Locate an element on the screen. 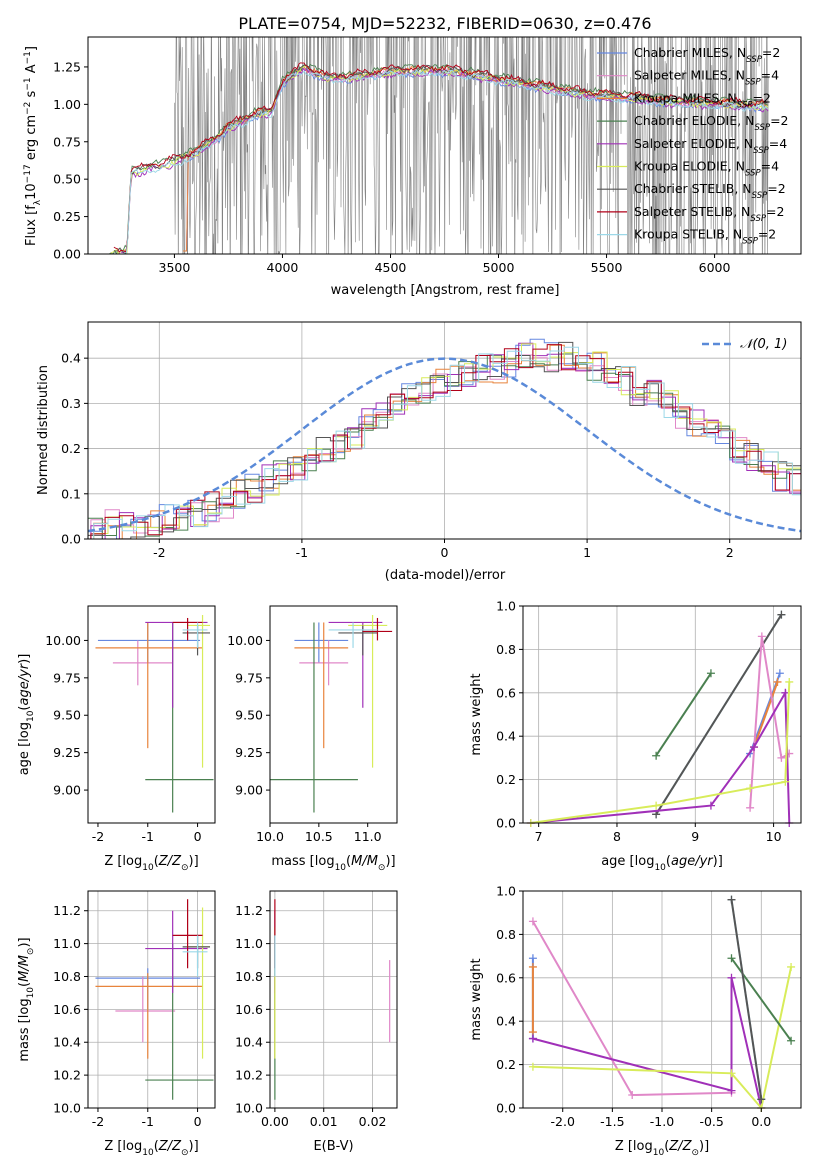 The width and height of the screenshot is (819, 1170). salpeter_stelib-model-line is located at coordinates (440, 157).